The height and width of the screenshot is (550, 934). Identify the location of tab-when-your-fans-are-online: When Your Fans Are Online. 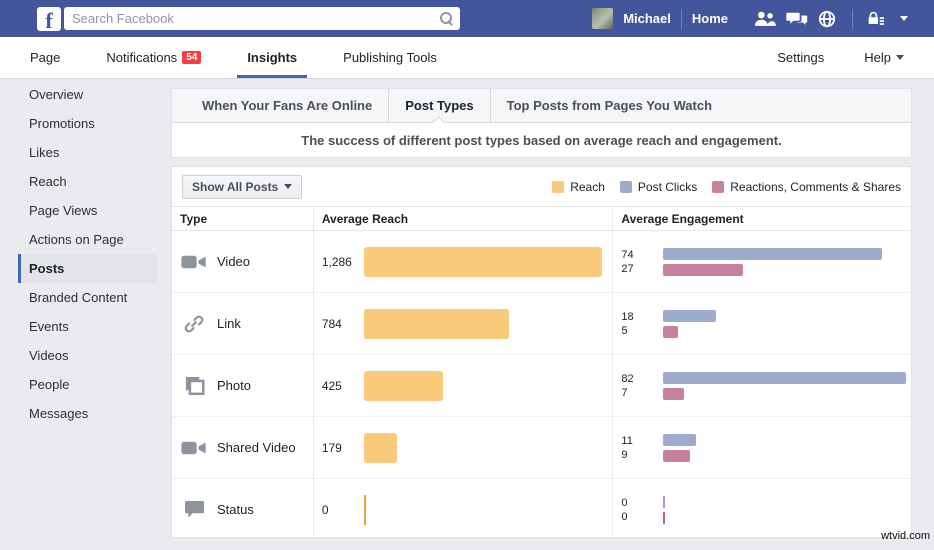
(287, 105).